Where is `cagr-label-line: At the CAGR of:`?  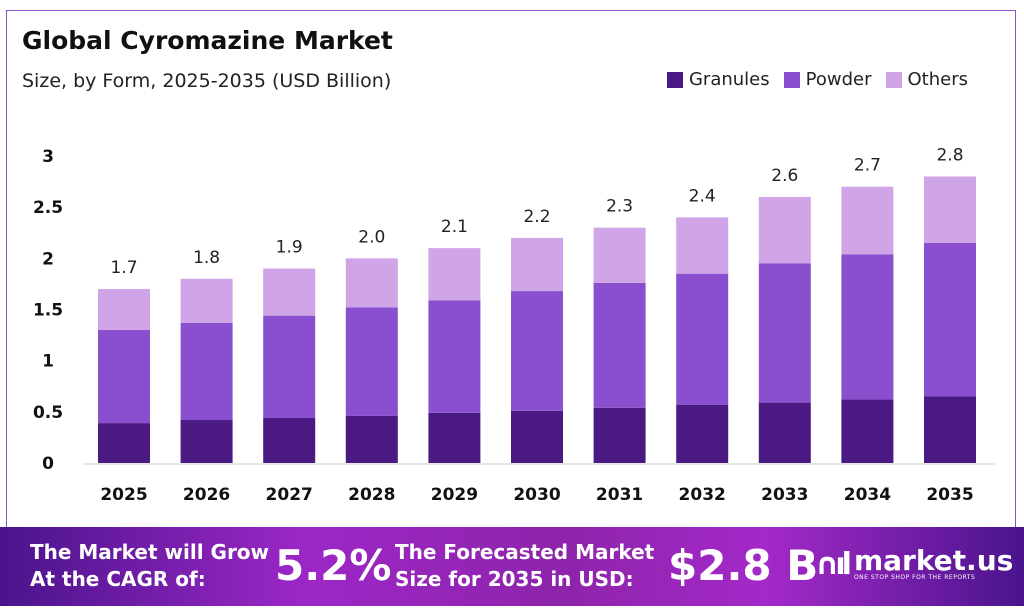 cagr-label-line: At the CAGR of: is located at coordinates (118, 579).